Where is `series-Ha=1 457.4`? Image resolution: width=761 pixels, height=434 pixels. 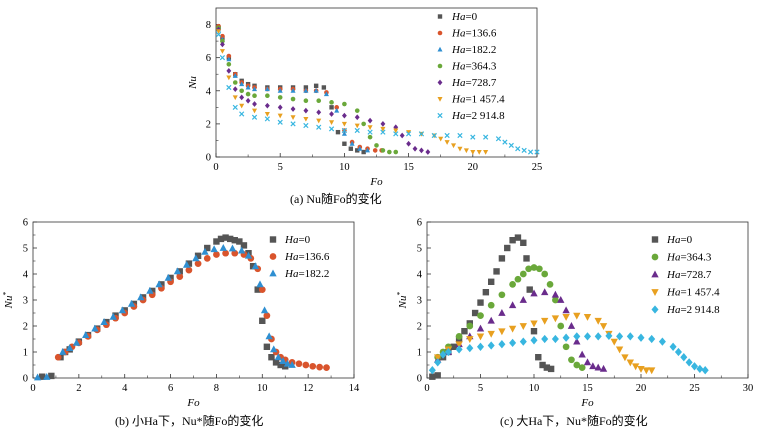
series-Ha=1 457.4 is located at coordinates (352, 92).